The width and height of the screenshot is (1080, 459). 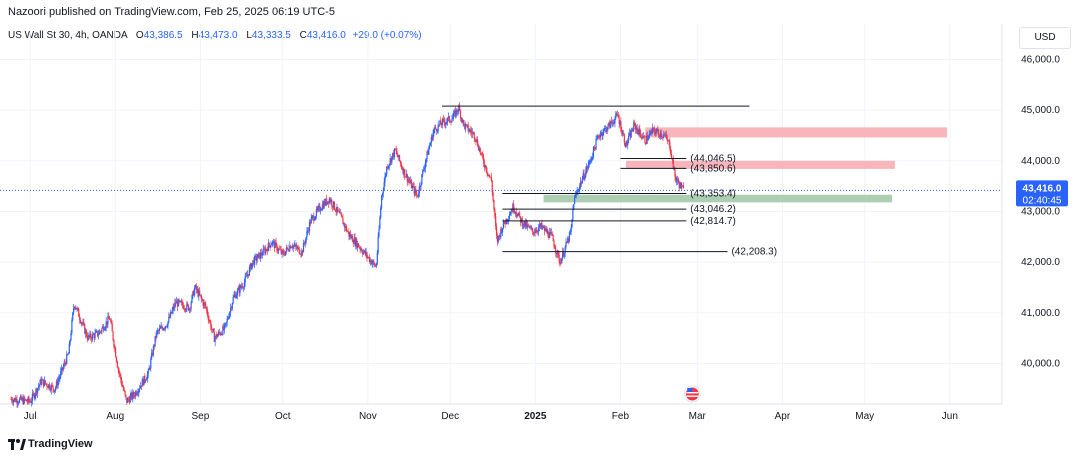 What do you see at coordinates (1045, 38) in the screenshot?
I see `currency-button: USD` at bounding box center [1045, 38].